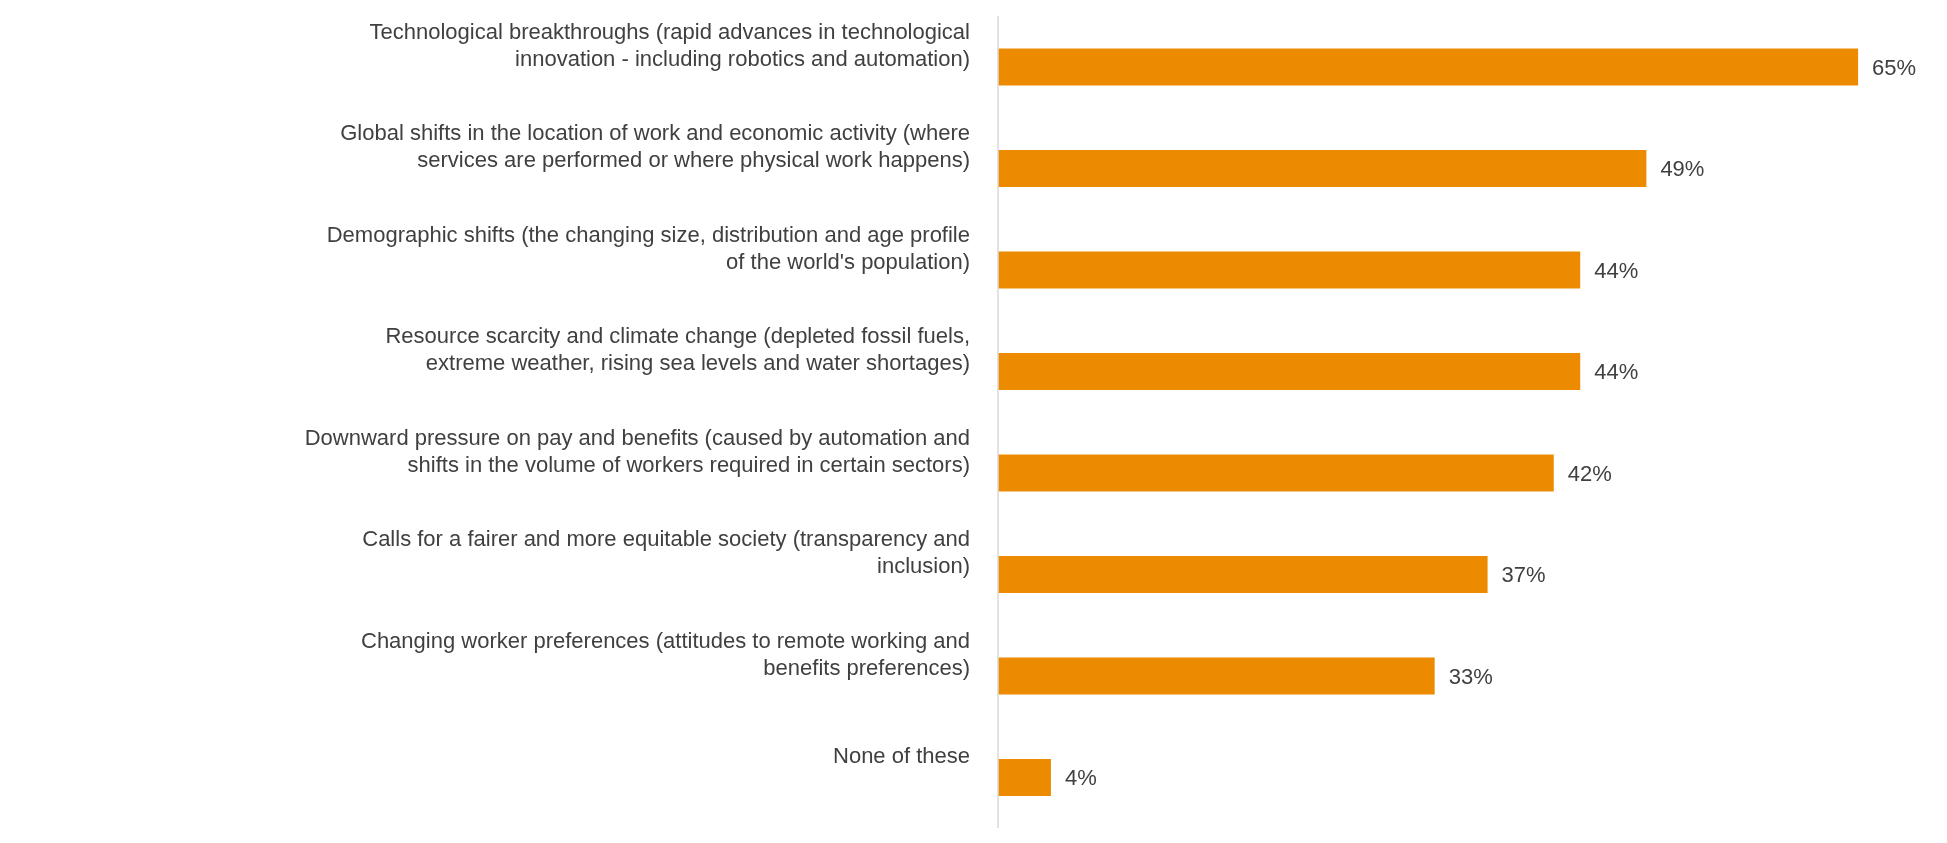  What do you see at coordinates (1080, 778) in the screenshot?
I see `data-label: 4%` at bounding box center [1080, 778].